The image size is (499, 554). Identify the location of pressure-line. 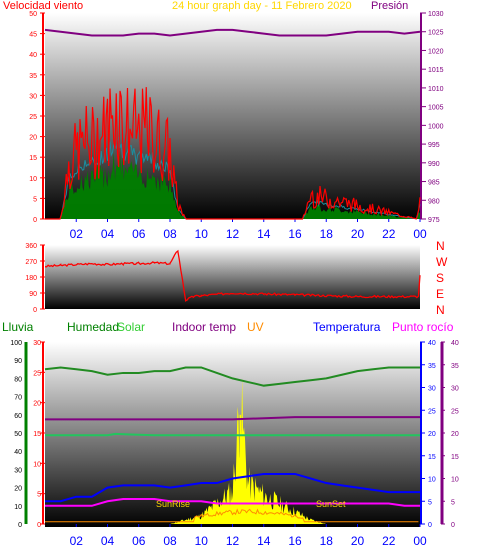
(232, 32).